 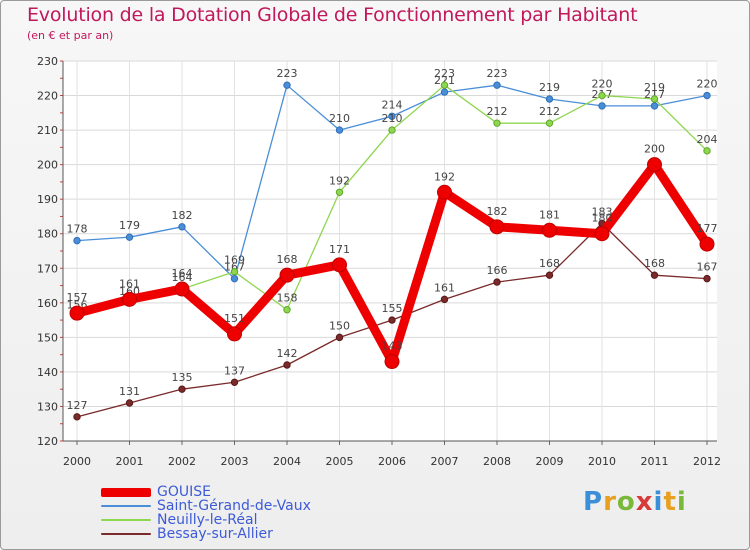 I want to click on x-tick-label: 2004, so click(x=287, y=461).